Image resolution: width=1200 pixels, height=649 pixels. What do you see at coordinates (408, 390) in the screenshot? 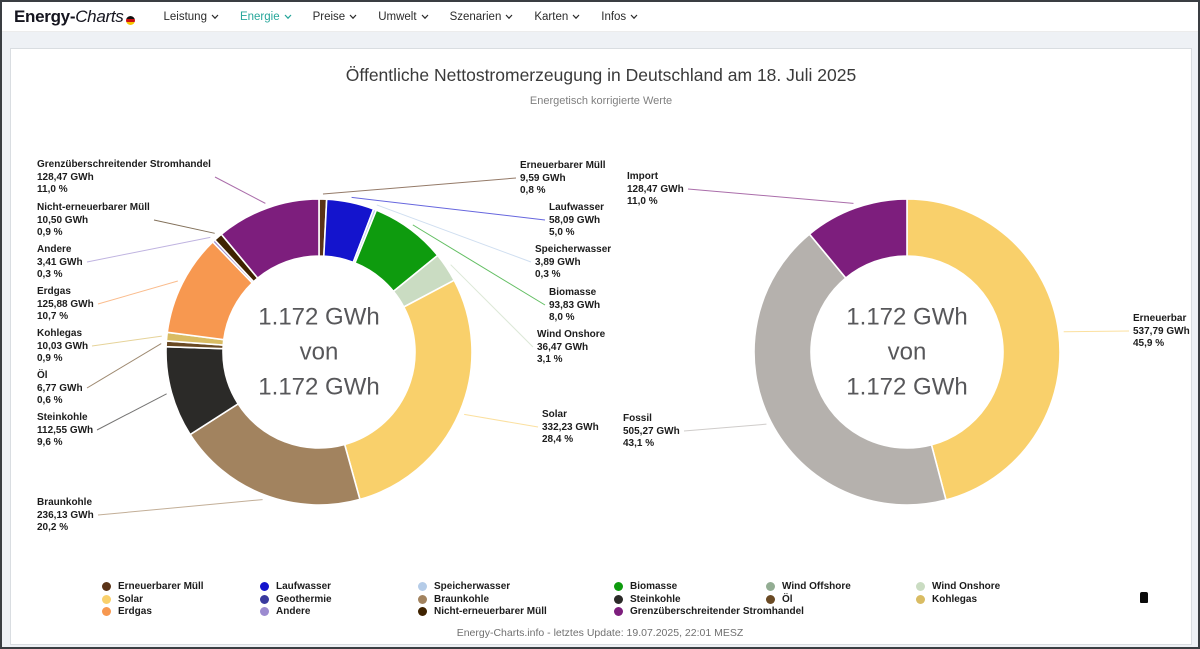
I see `donut-segment-solar` at bounding box center [408, 390].